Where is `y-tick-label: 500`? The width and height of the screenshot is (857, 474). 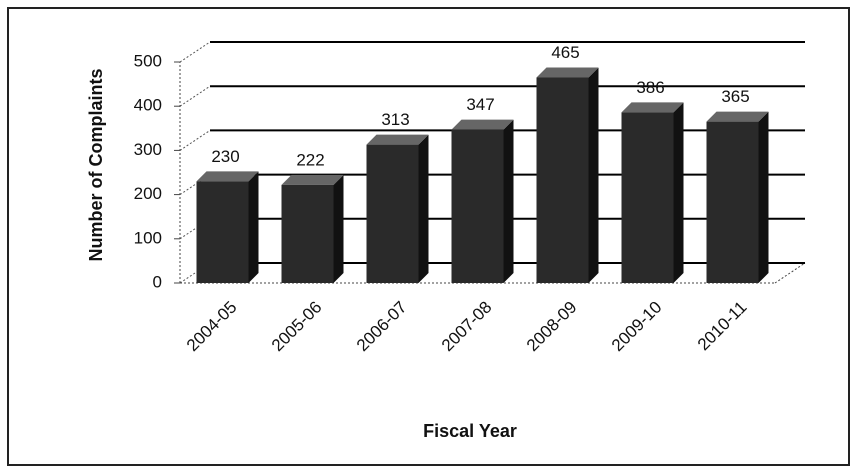
y-tick-label: 500 is located at coordinates (148, 60).